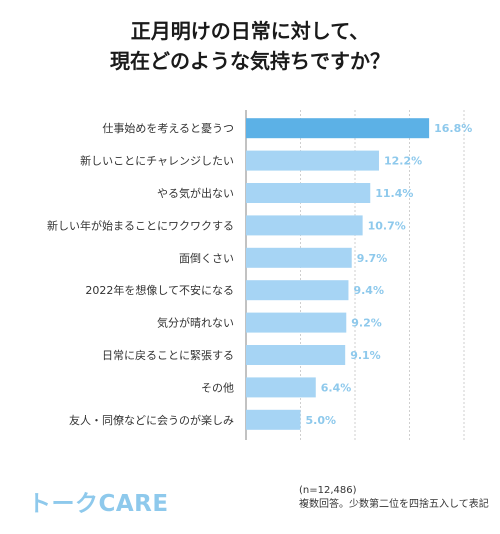  Describe the element at coordinates (195, 193) in the screenshot. I see `category-label: やる気が出ない` at that location.